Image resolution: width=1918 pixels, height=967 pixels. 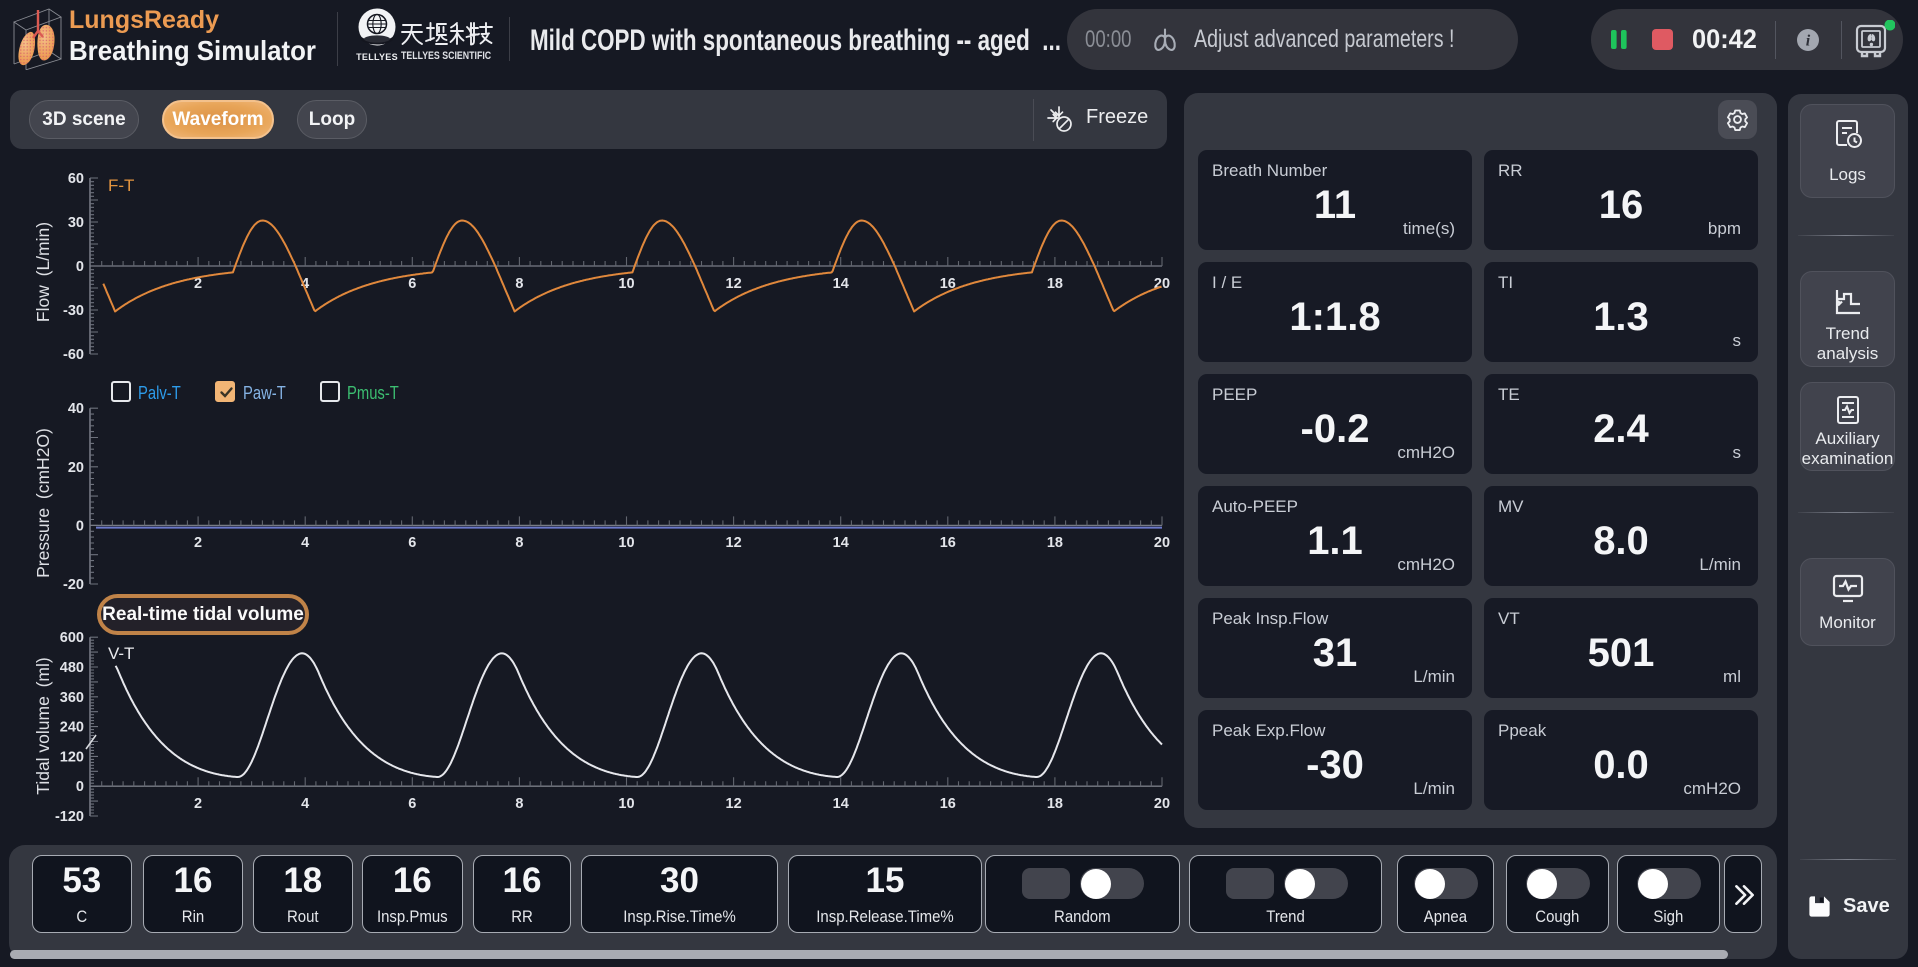 I want to click on svg-text: -20, so click(x=73, y=585).